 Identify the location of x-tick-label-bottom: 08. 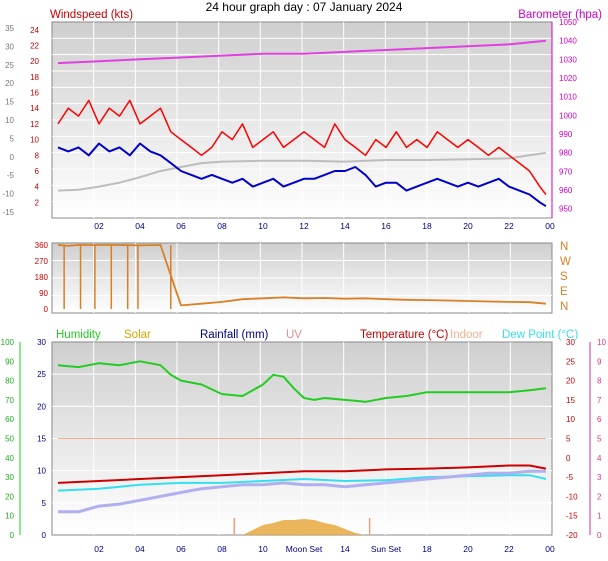
(222, 549).